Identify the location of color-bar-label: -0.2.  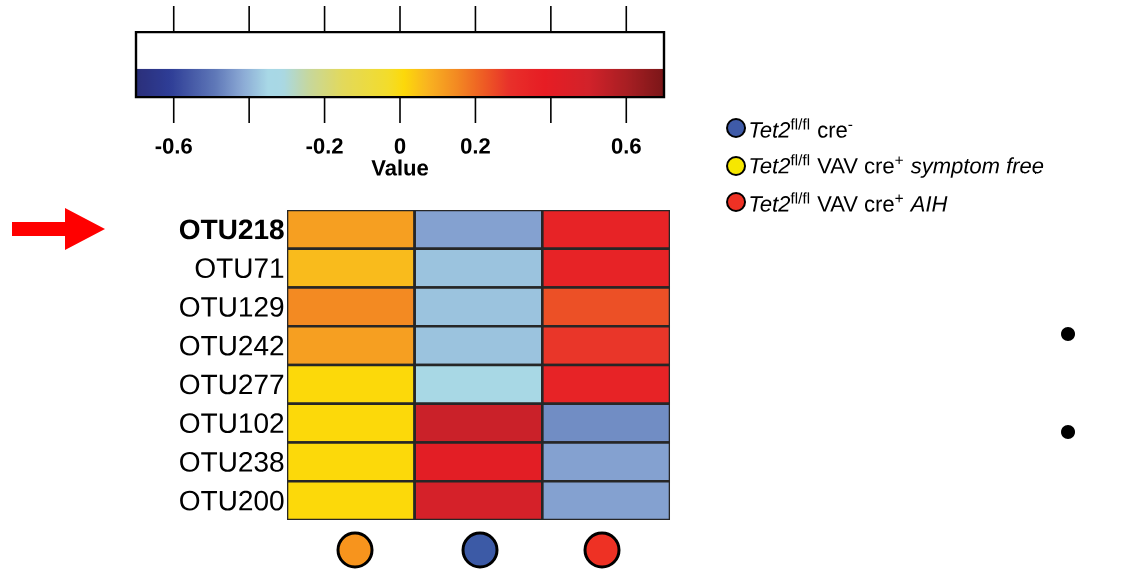
(324, 146).